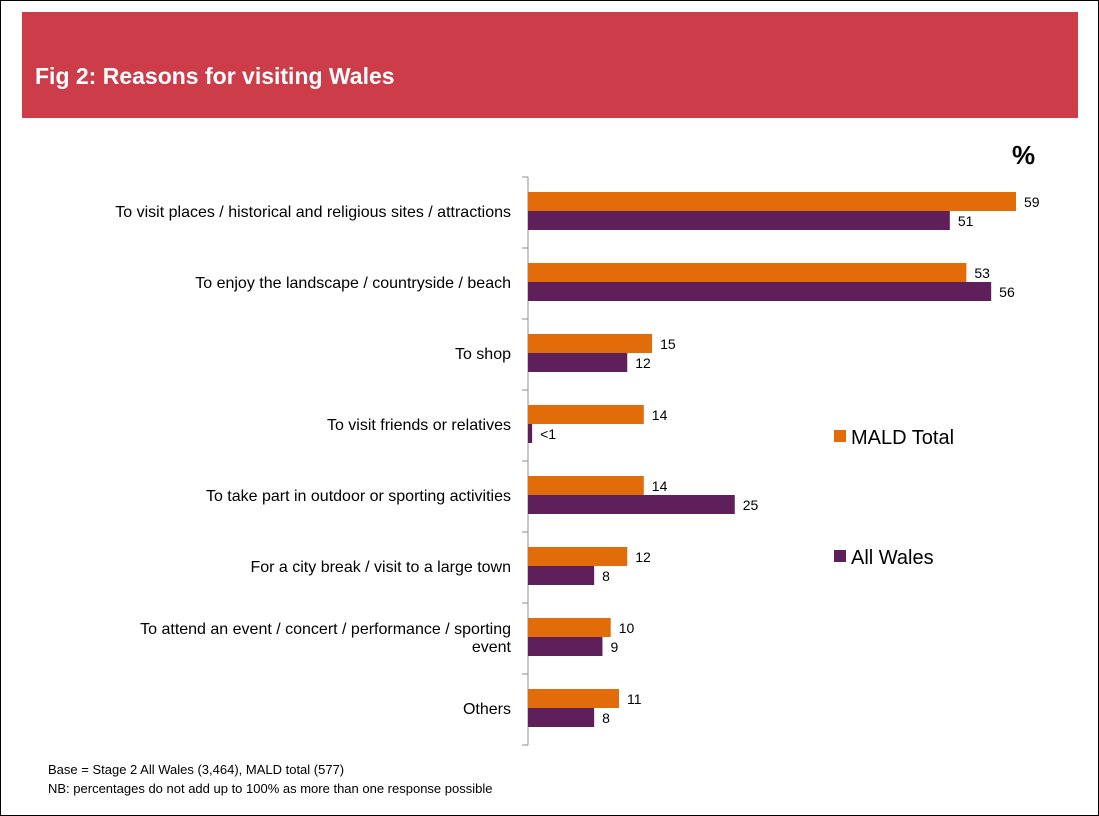 The image size is (1099, 816). Describe the element at coordinates (634, 699) in the screenshot. I see `mald-total-data-label: 11` at that location.